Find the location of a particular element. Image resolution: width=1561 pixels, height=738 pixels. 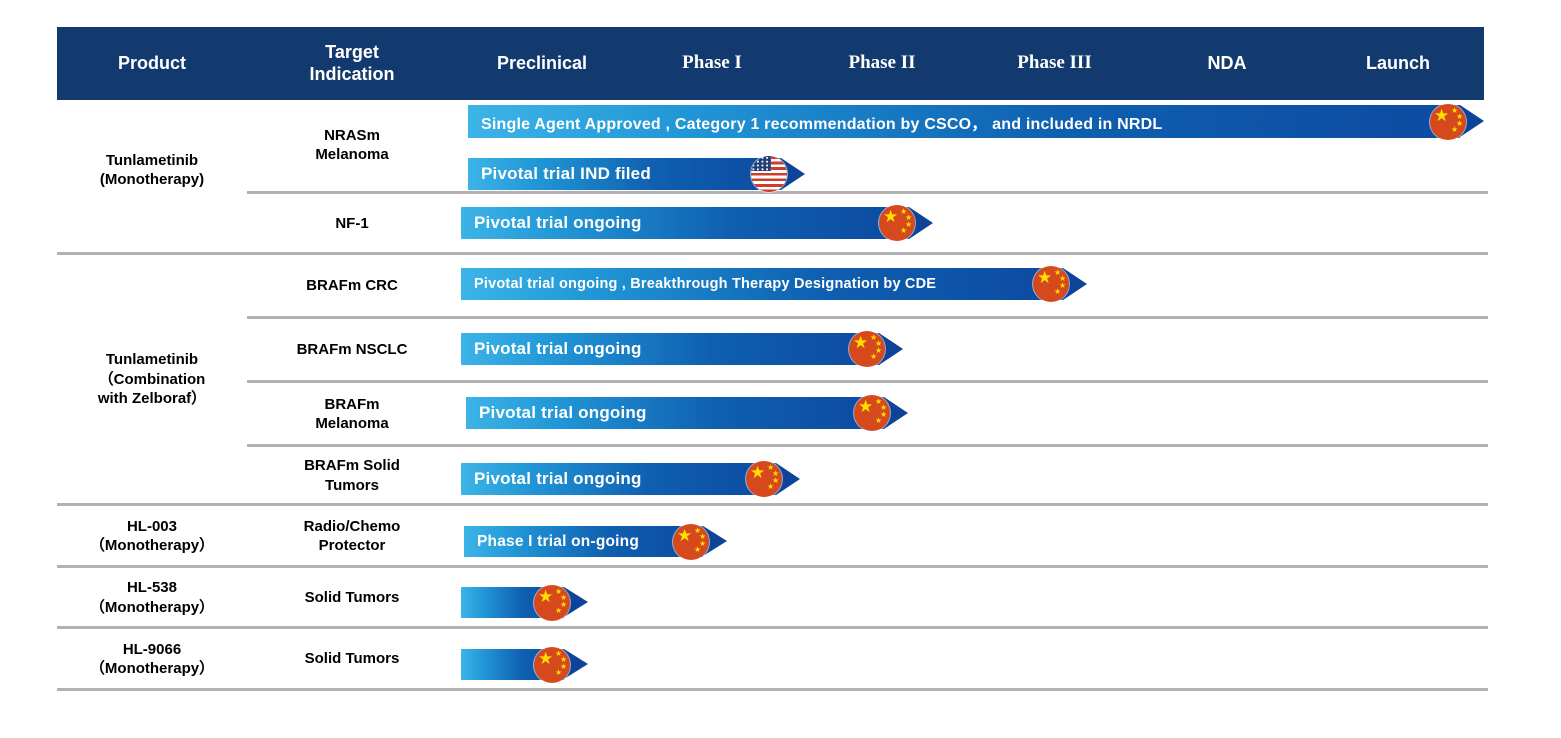

column-header-target-indication: Target Indication is located at coordinates (352, 62).